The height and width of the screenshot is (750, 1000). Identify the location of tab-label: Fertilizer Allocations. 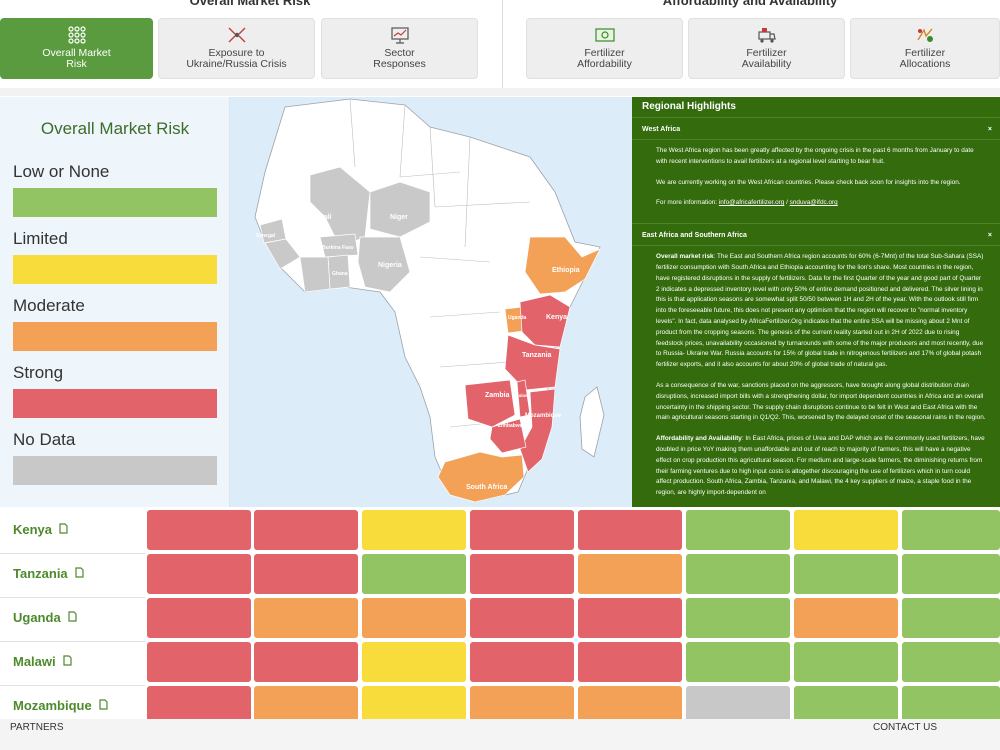
(925, 58).